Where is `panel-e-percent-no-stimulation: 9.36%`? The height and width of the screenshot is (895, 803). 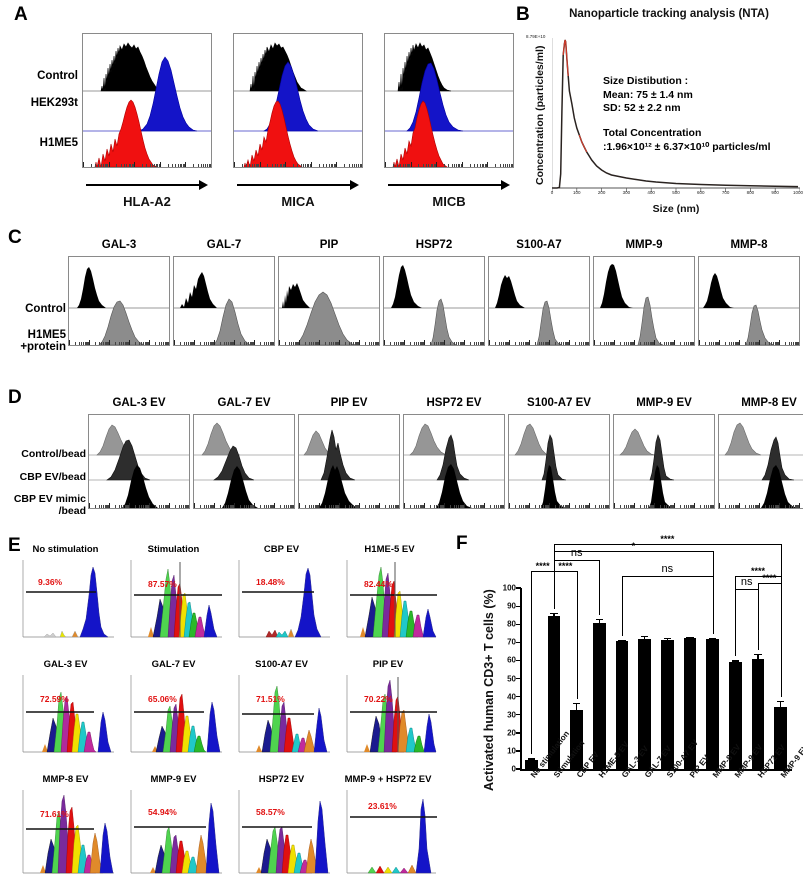 panel-e-percent-no-stimulation: 9.36% is located at coordinates (50, 582).